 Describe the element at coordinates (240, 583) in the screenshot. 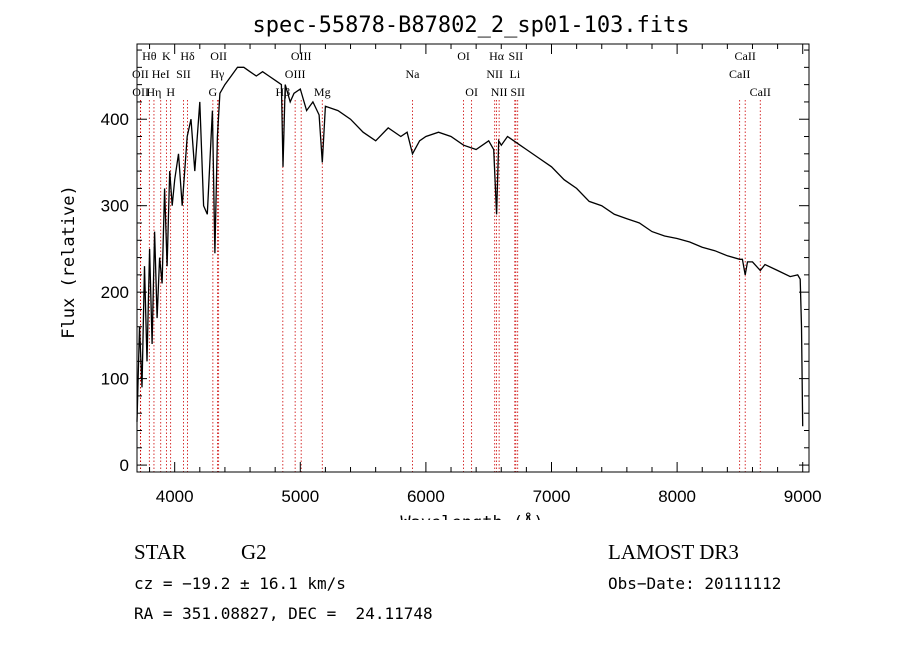

I see `redshift-text: cz = −19.2 ± 16.1 km/s` at that location.